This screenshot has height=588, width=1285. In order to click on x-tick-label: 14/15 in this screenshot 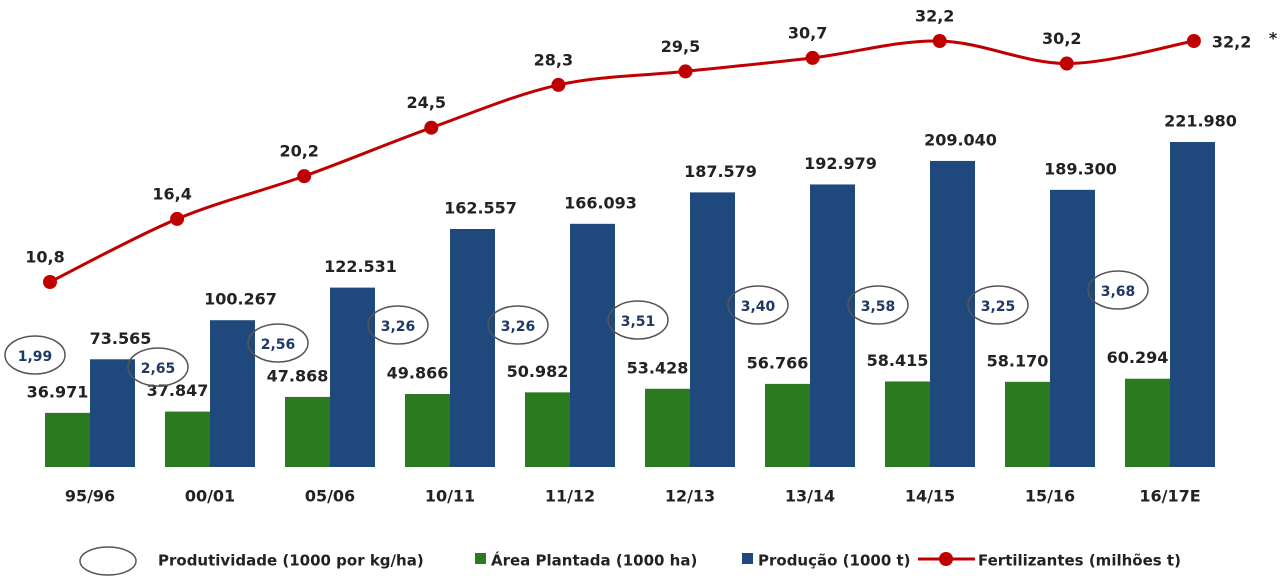, I will do `click(930, 496)`.